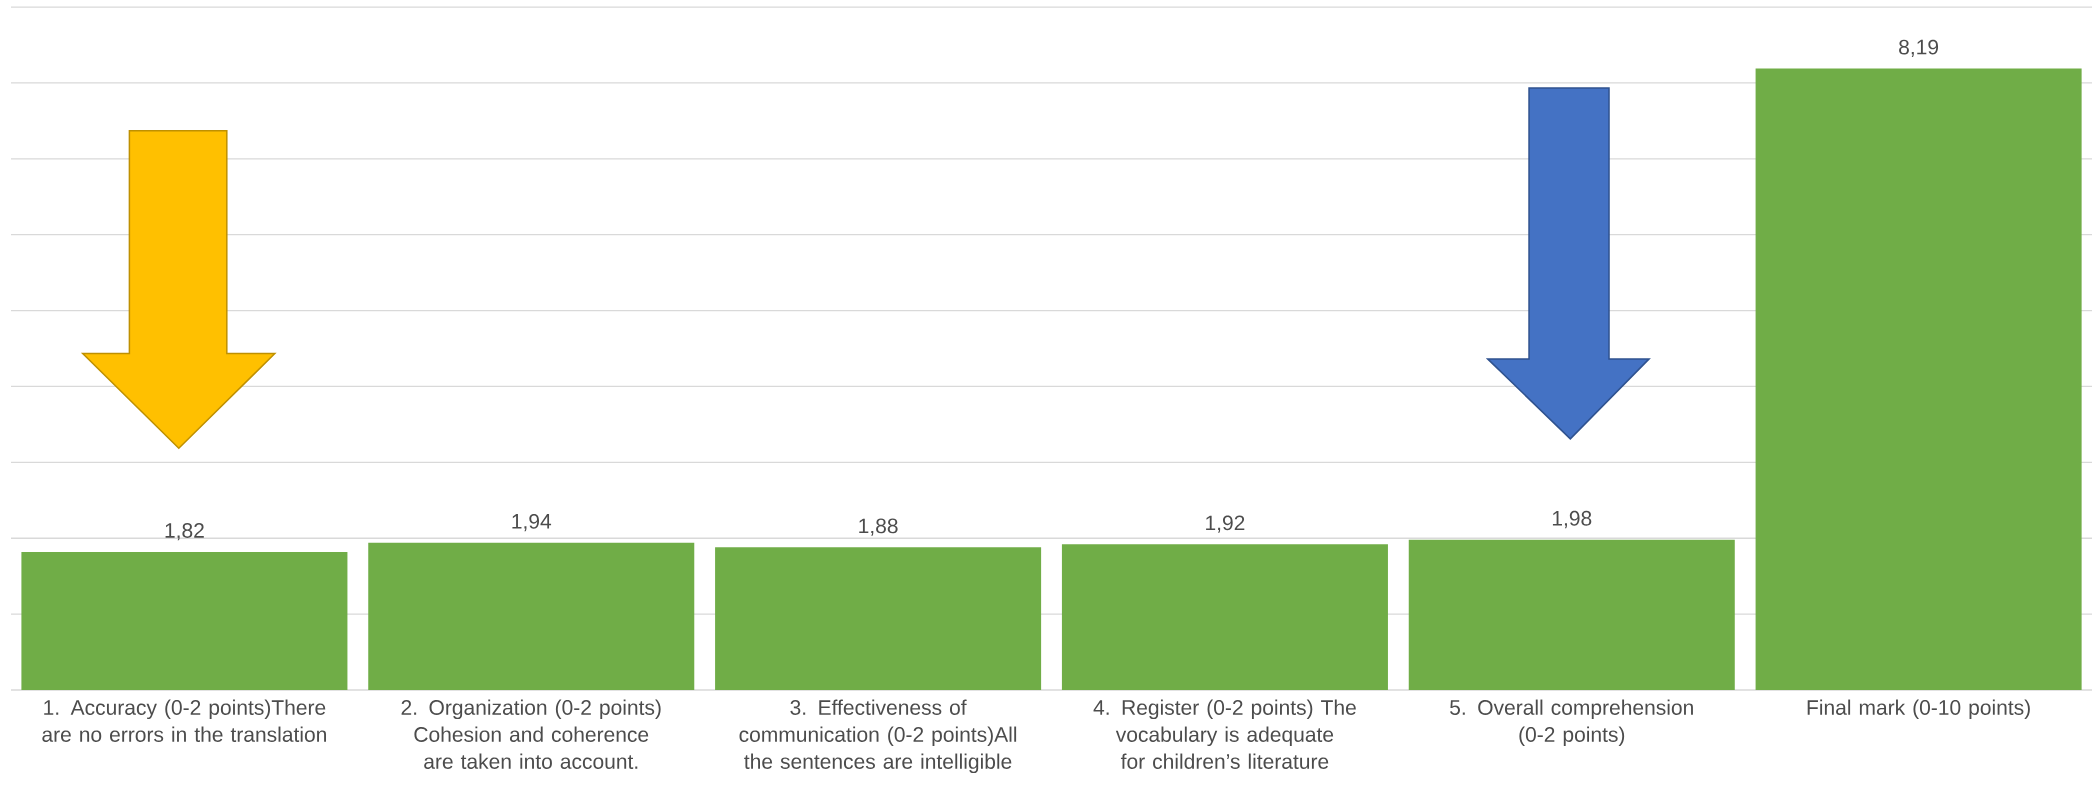 The image size is (2092, 792). I want to click on x-tick-label: 2. Organization (0-2 points) Cohesion and coherence are taken into account., so click(531, 734).